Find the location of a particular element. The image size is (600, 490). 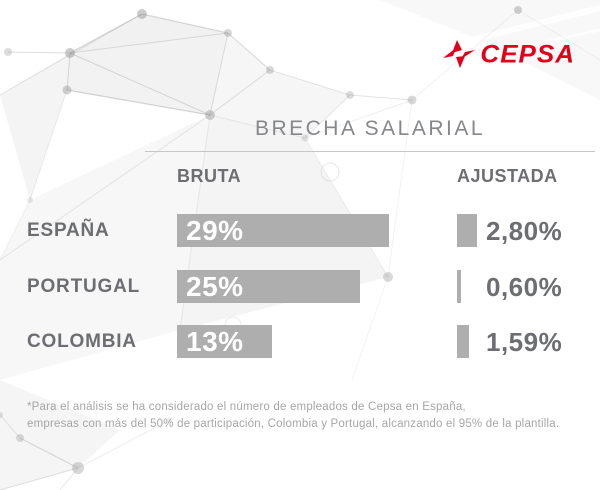

chart-row-colombia: COLOMBIA 13% 1,59% is located at coordinates (300, 341).